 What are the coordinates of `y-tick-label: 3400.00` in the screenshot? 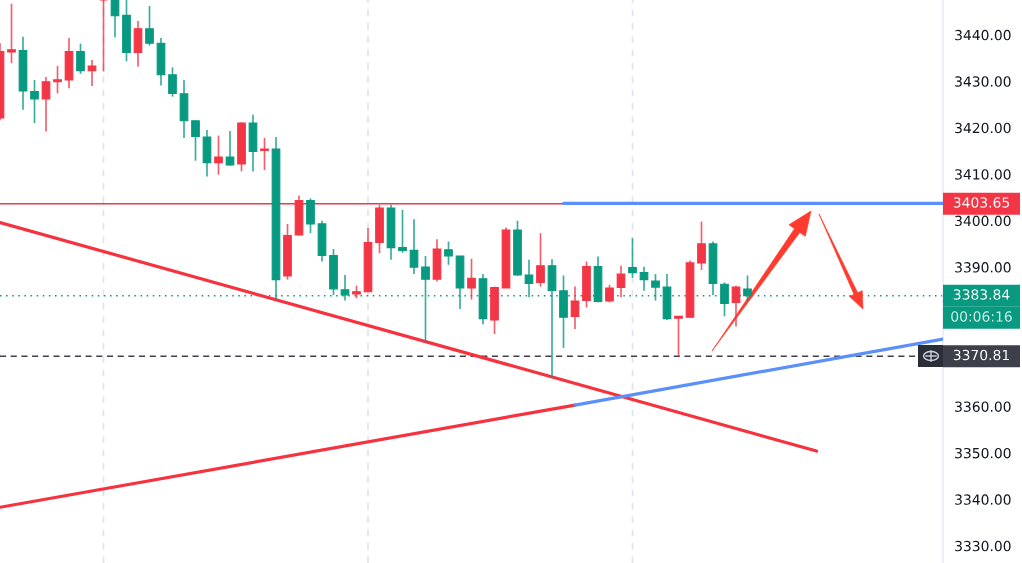 It's located at (983, 221).